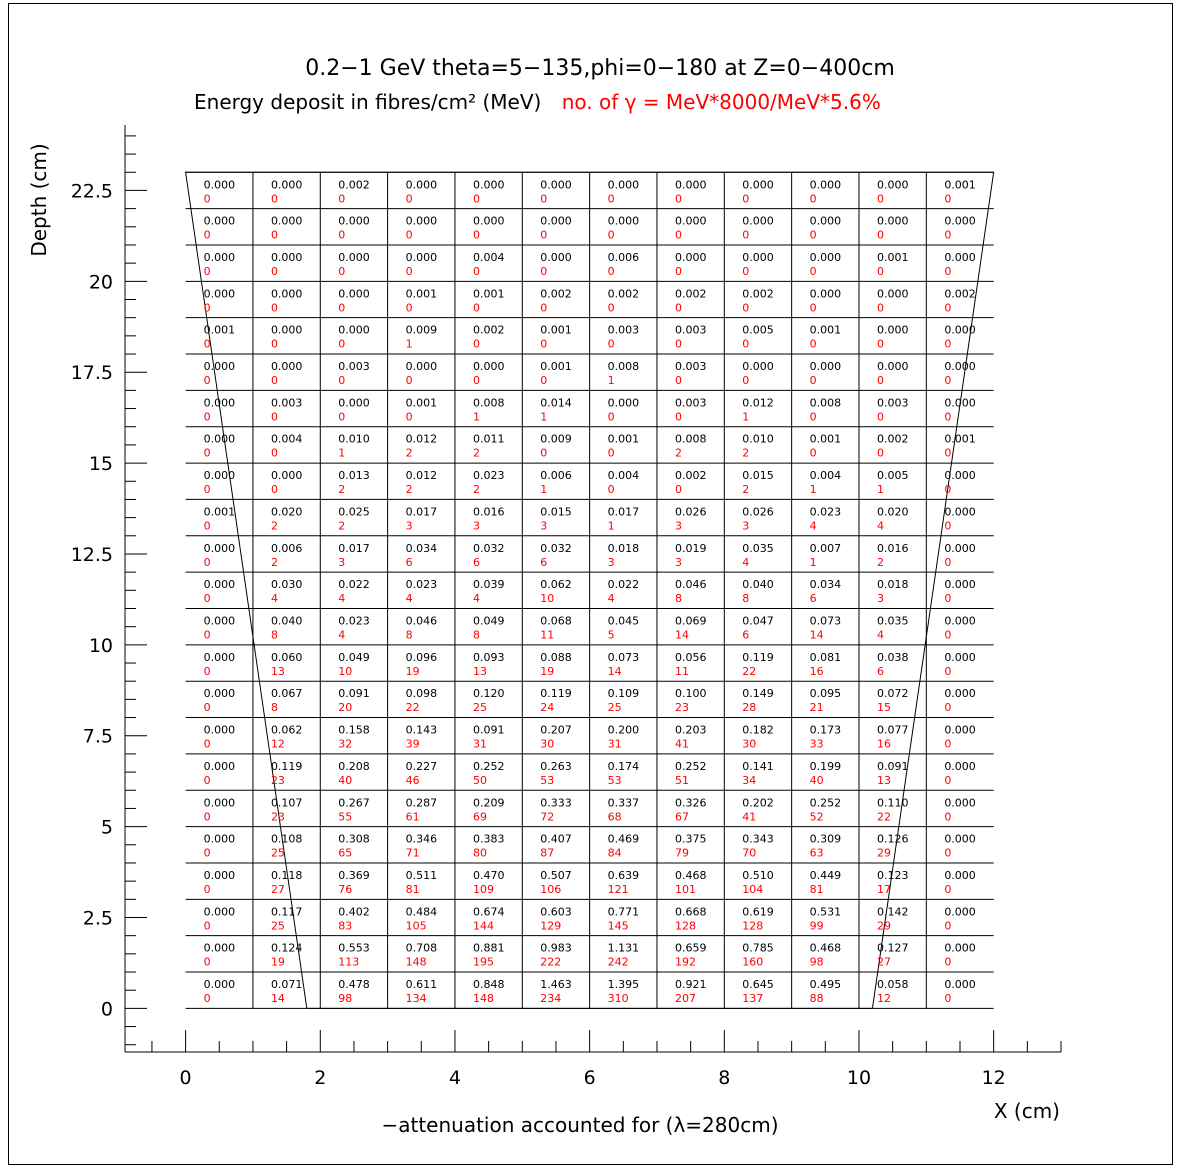  What do you see at coordinates (413, 816) in the screenshot?
I see `cell-photon-label: 61` at bounding box center [413, 816].